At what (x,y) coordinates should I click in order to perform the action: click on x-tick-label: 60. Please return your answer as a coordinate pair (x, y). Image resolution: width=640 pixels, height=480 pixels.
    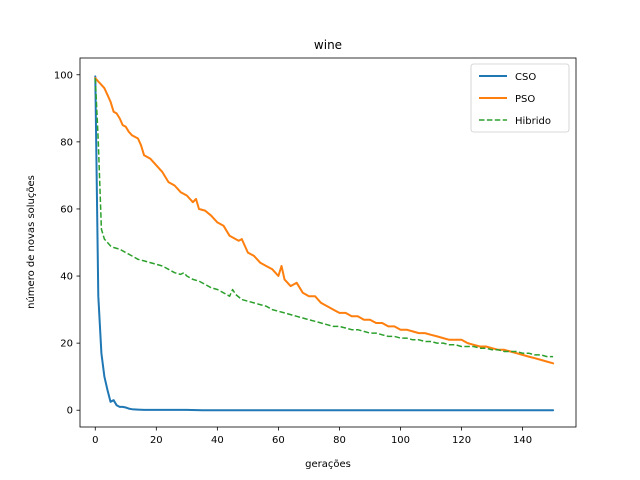
    Looking at the image, I should click on (278, 440).